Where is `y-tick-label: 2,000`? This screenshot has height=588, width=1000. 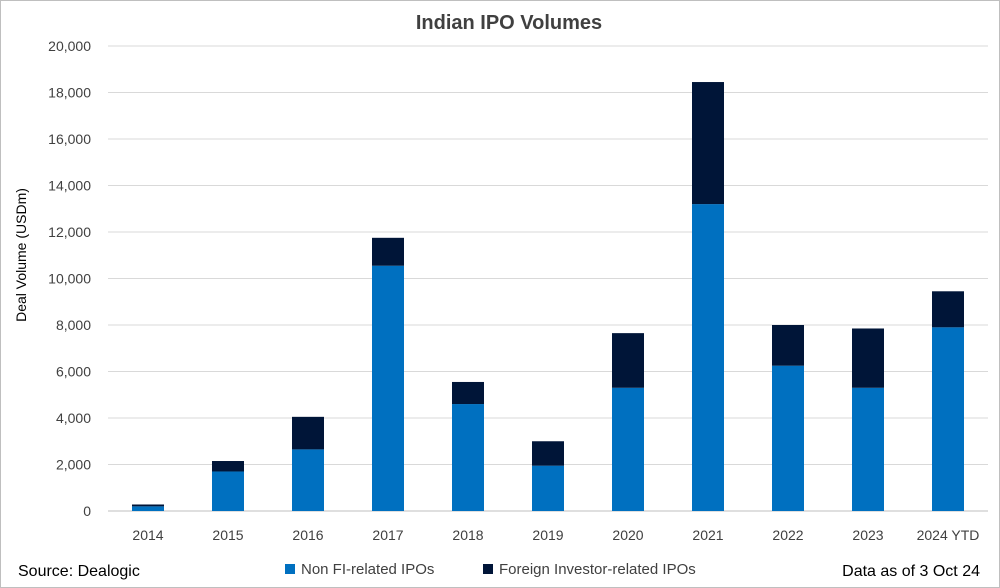 y-tick-label: 2,000 is located at coordinates (73, 465).